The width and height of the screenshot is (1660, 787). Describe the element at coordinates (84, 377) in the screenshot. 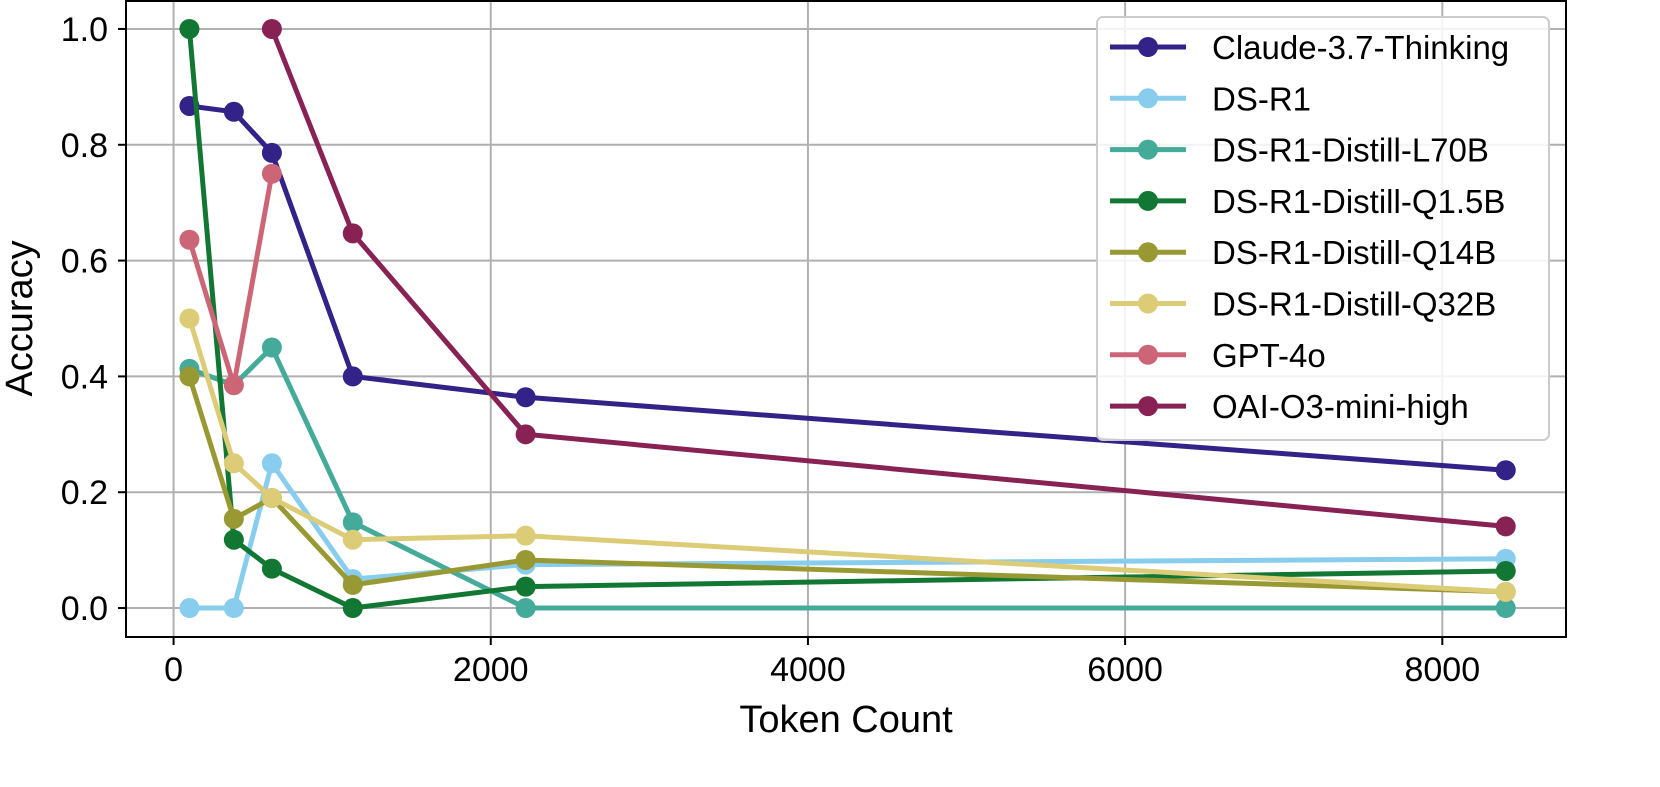

I see `y-tick-label: 0.4` at that location.